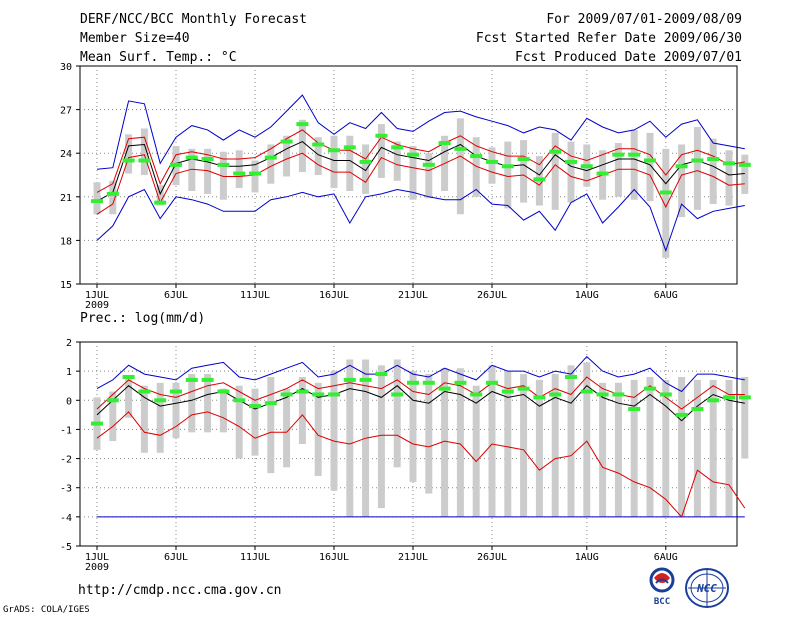 Image resolution: width=800 pixels, height=618 pixels. Describe the element at coordinates (69, 372) in the screenshot. I see `y-tick-label: 1` at that location.